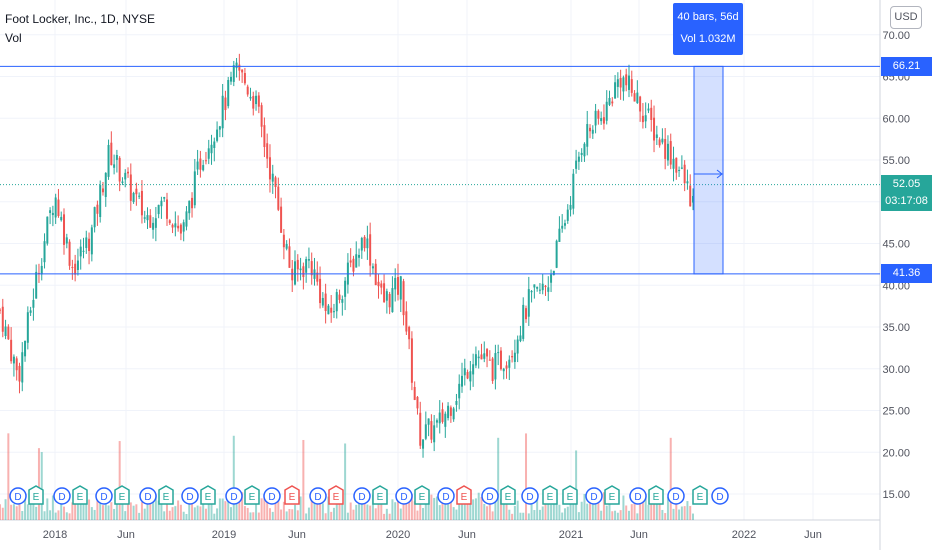 This screenshot has height=550, width=932. Describe the element at coordinates (398, 535) in the screenshot. I see `time-tick-label: 2020` at that location.